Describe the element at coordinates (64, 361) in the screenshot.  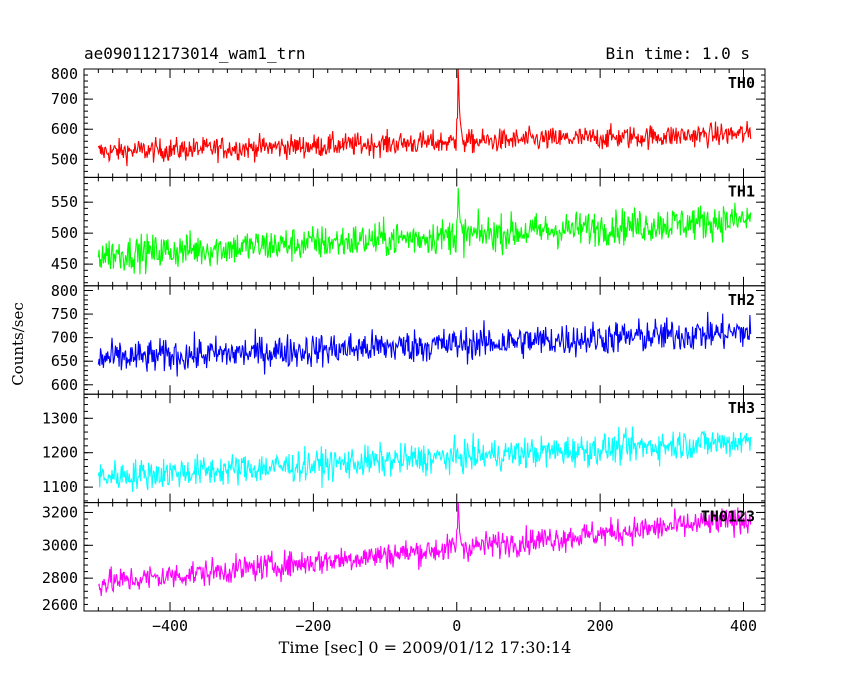
I see `y-tick-label: 650` at that location.